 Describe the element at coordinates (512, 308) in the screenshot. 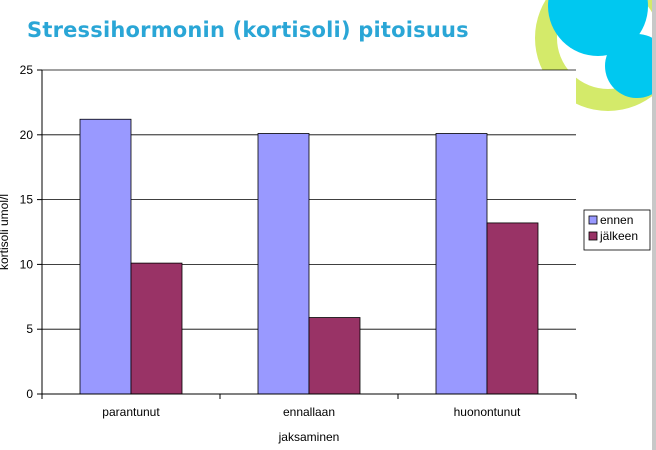

I see `bar-jälkeen-huonontunut` at that location.